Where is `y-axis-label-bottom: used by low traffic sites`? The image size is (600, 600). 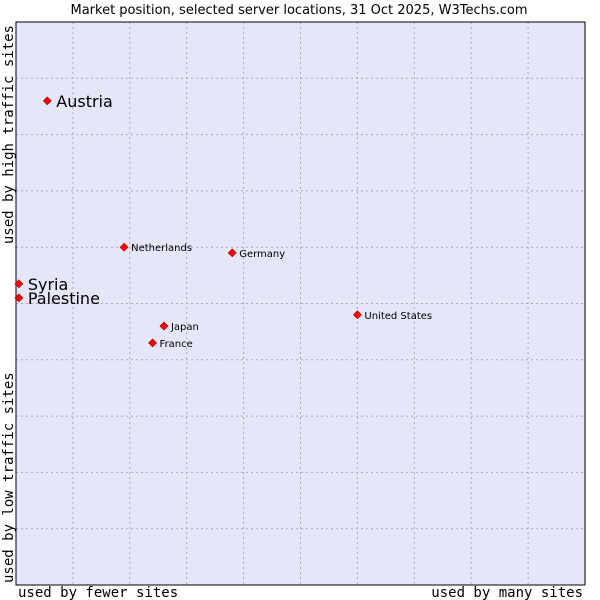
y-axis-label-bottom: used by low traffic sites is located at coordinates (9, 477).